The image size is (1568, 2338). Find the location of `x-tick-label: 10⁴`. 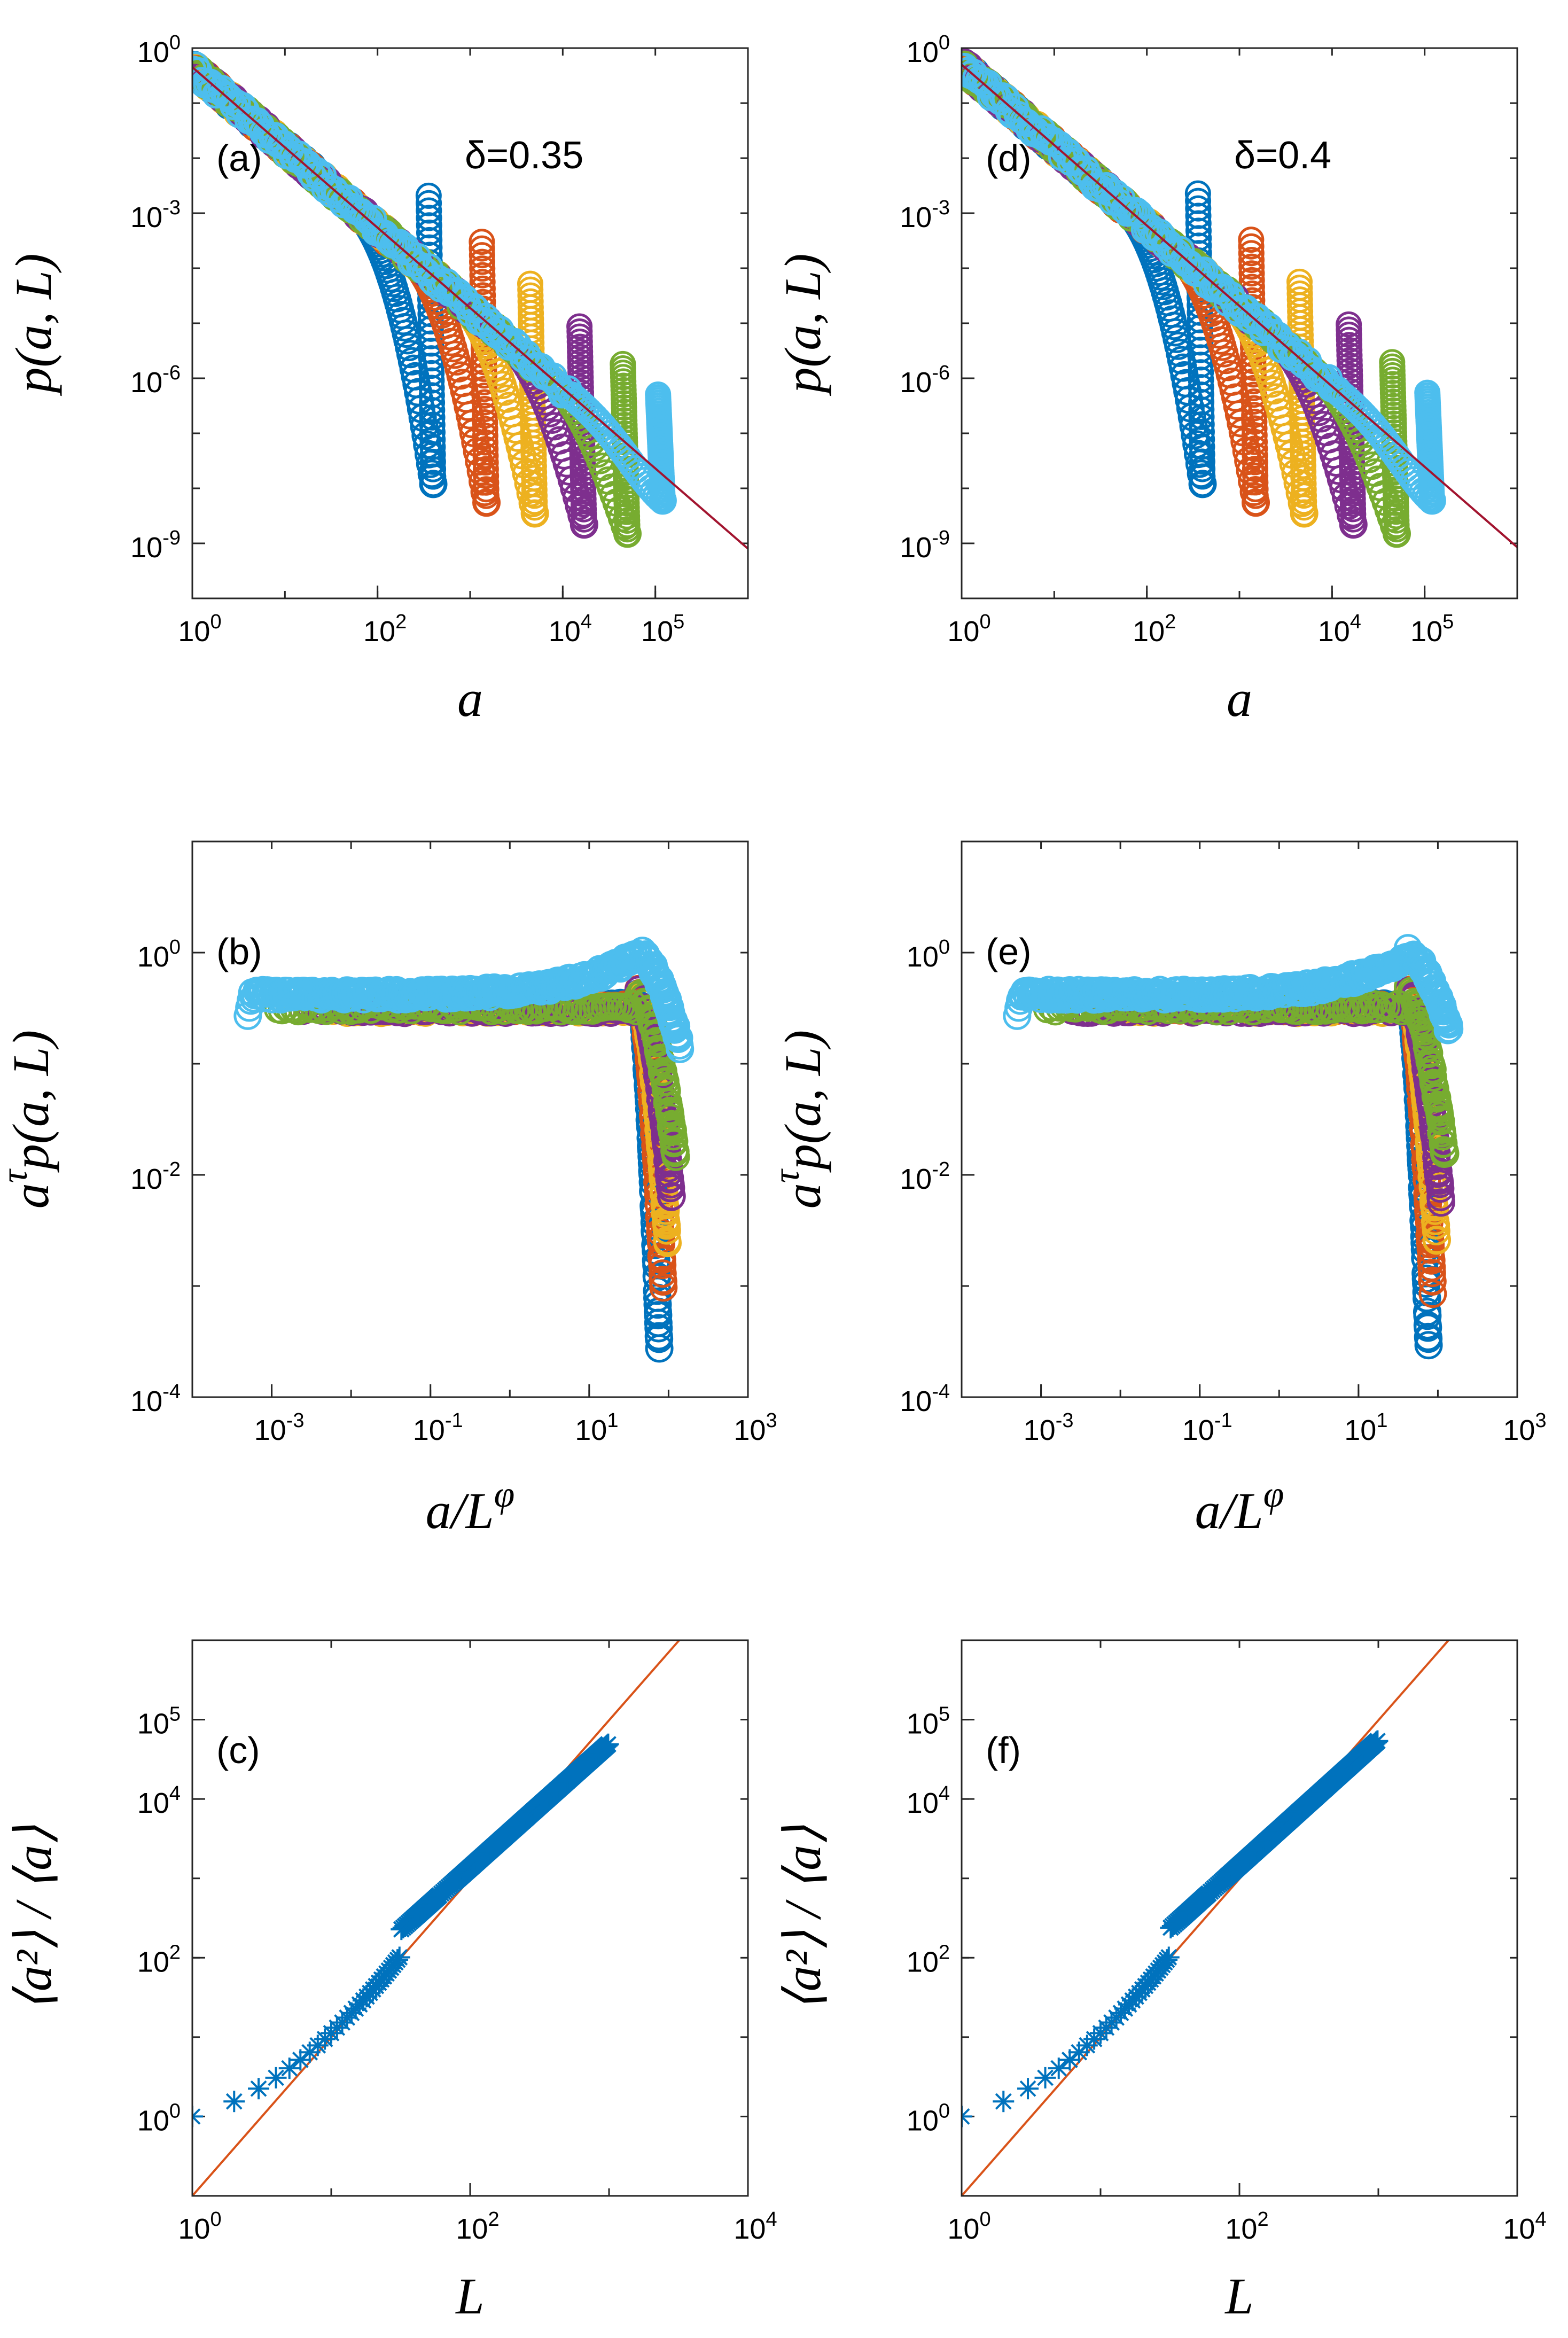

x-tick-label: 10⁴ is located at coordinates (755, 2227).